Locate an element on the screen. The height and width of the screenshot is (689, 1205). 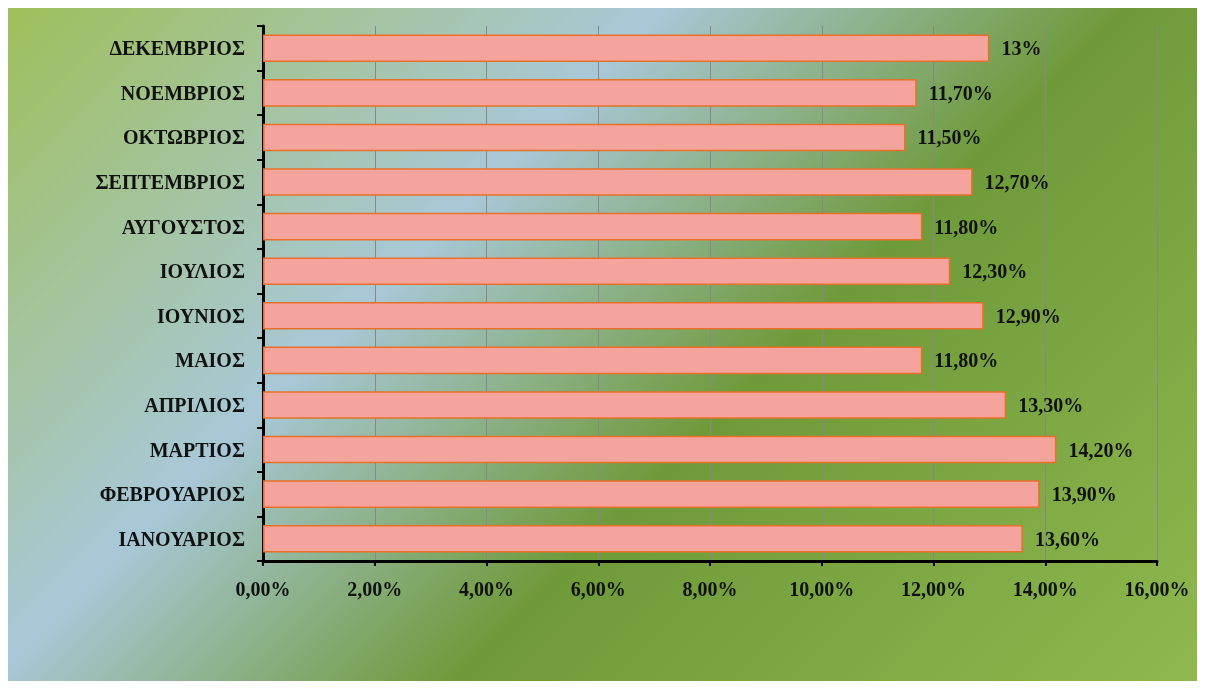
y-tick-label: ΑΠΡΙΛΙΟΣ is located at coordinates (194, 404).